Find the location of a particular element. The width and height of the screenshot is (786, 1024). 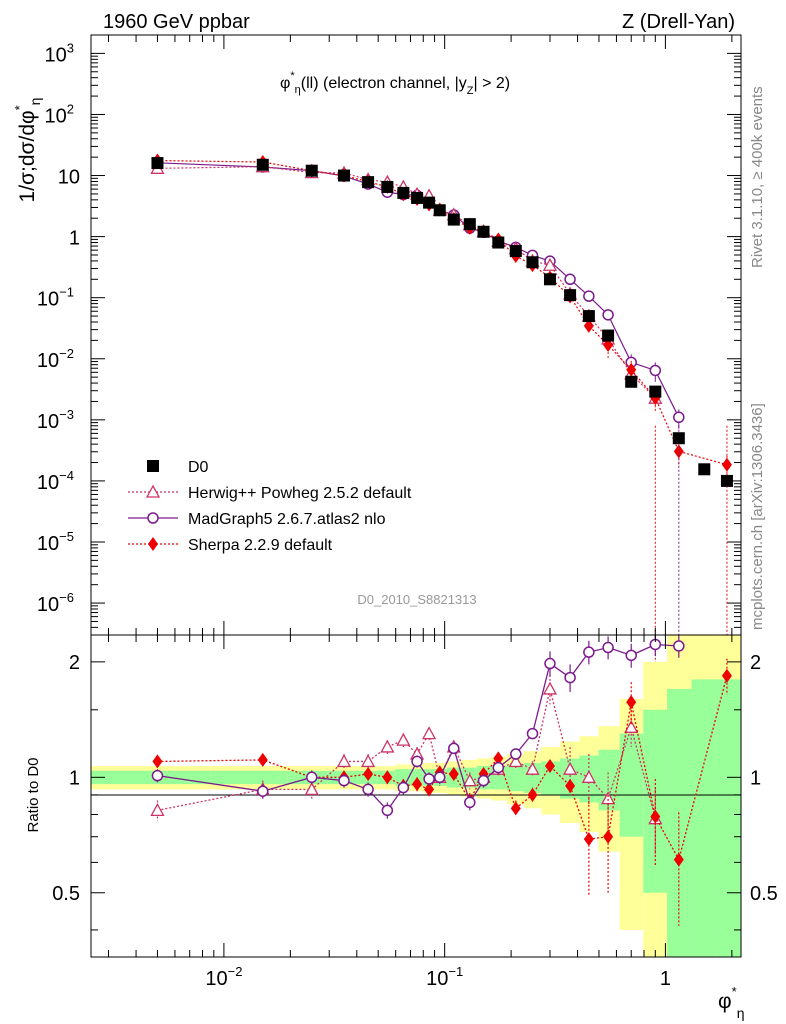

y-tick-label: 10⁻³ is located at coordinates (55, 420).